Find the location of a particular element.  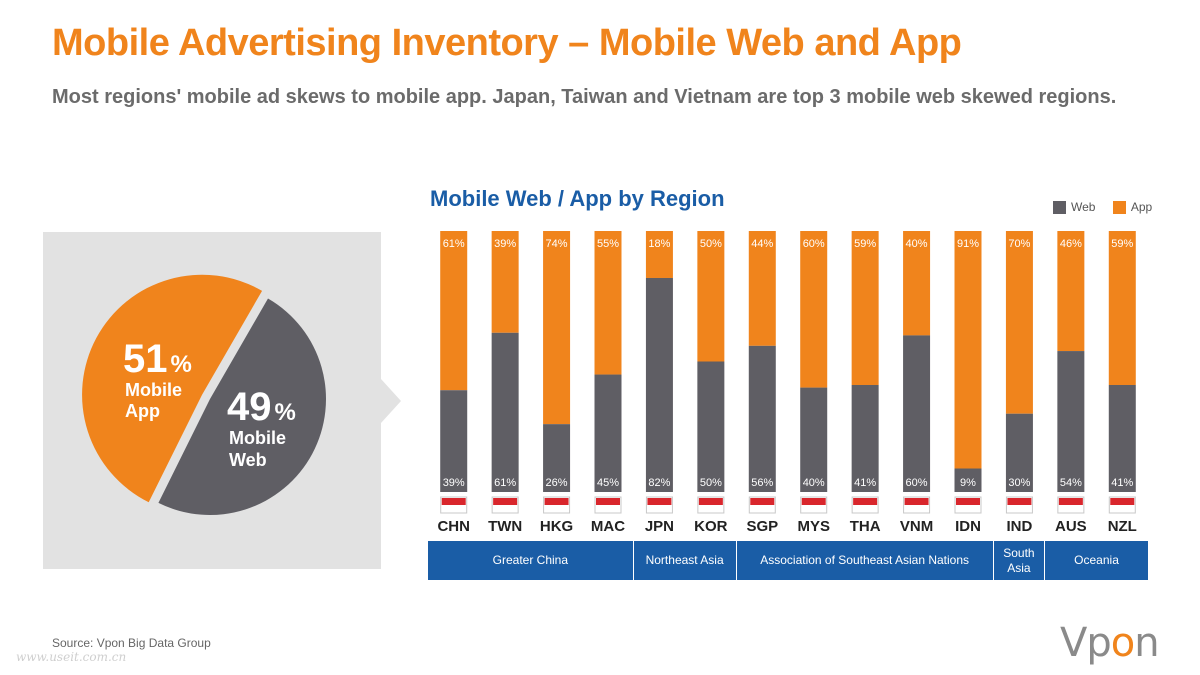

label-web-chn: 39% is located at coordinates (454, 483).